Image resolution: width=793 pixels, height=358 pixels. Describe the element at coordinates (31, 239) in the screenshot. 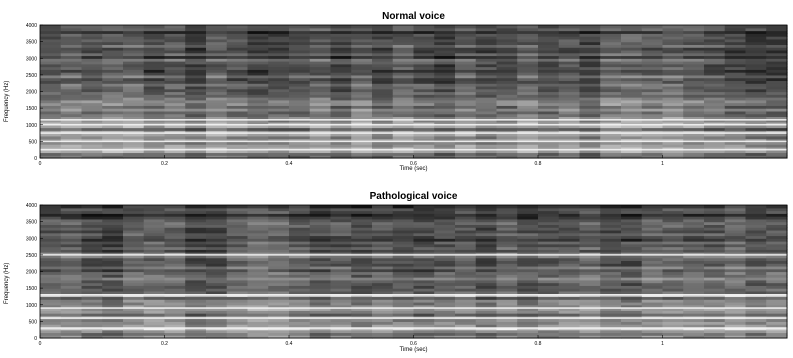

I see `y-tick-label: 3000` at that location.